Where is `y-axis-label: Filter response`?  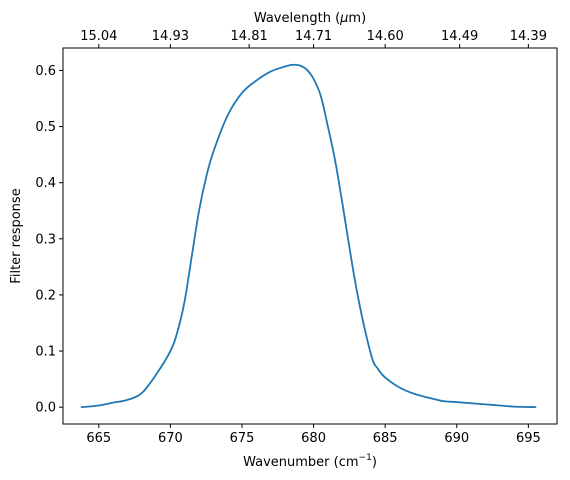
y-axis-label: Filter response is located at coordinates (16, 235).